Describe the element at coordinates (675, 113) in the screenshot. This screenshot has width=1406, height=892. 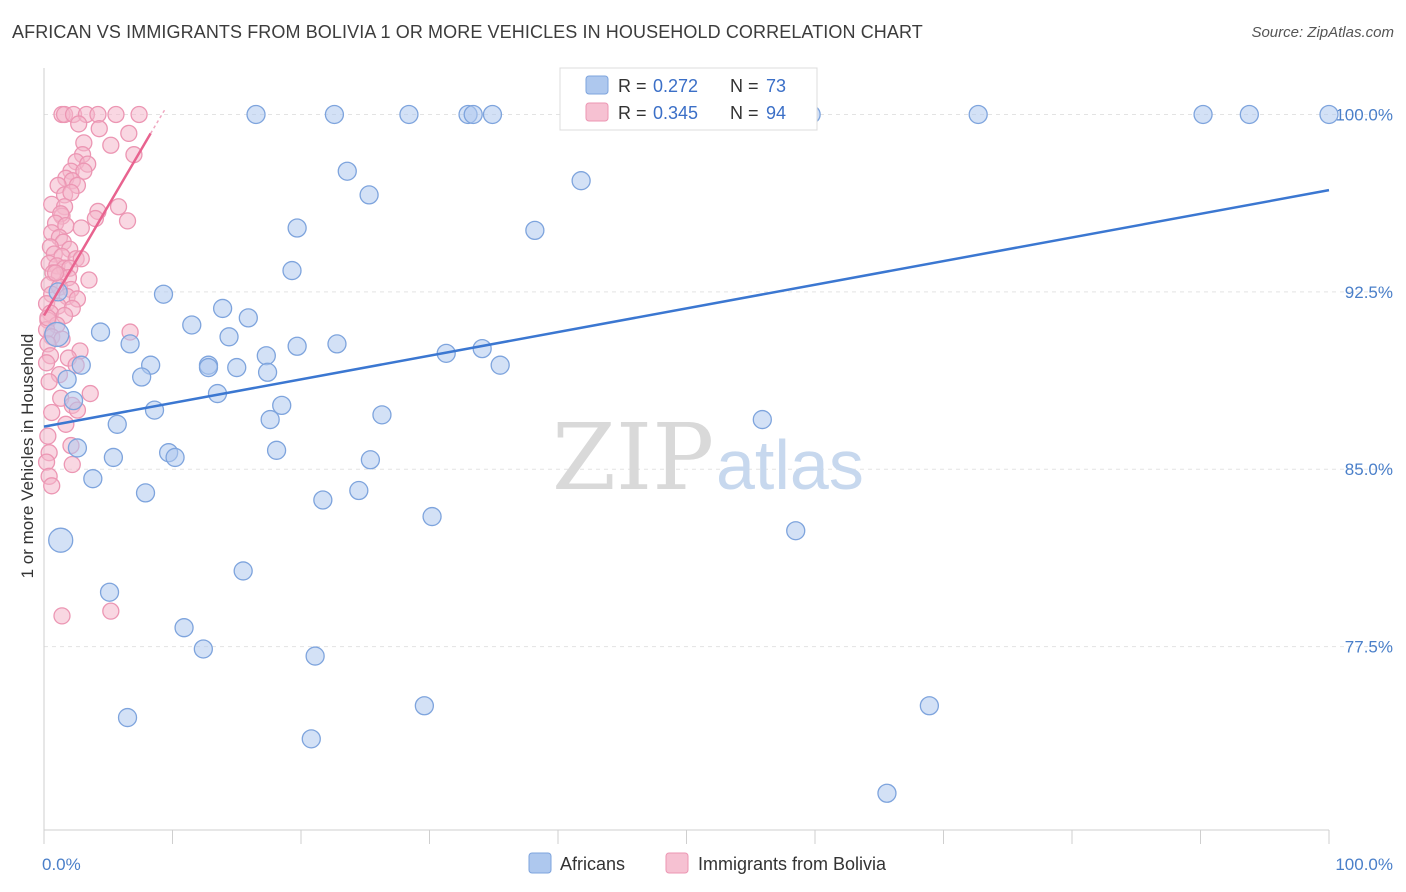
I see `stats-bolivia-r-value: 0.345` at that location.